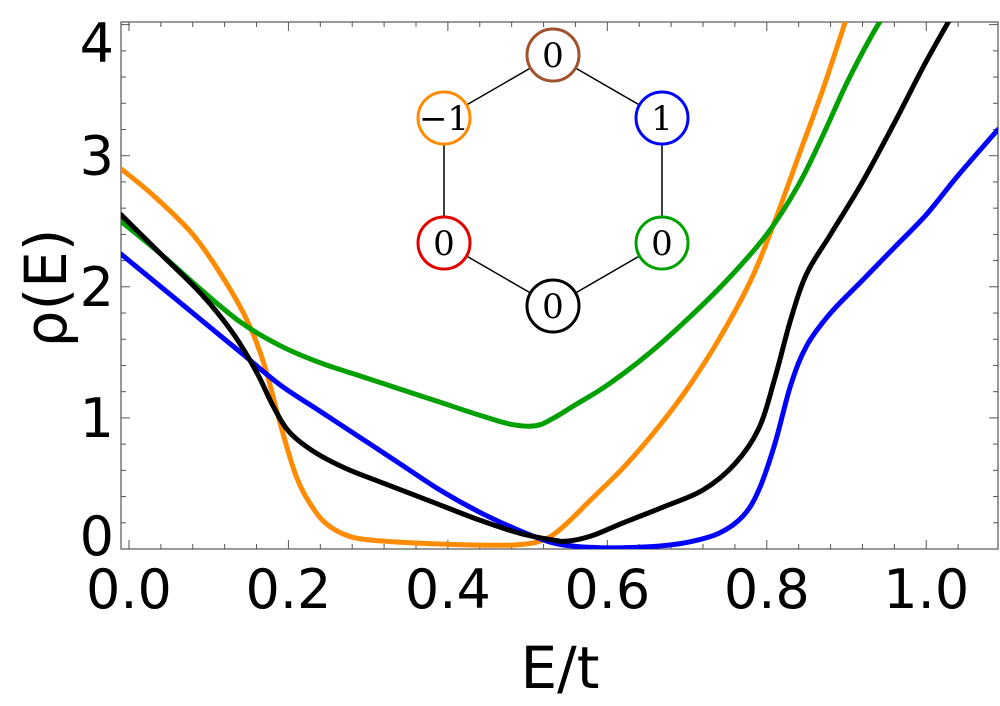 Image resolution: width=1000 pixels, height=706 pixels. I want to click on x-tick-label: 0.0, so click(129, 589).